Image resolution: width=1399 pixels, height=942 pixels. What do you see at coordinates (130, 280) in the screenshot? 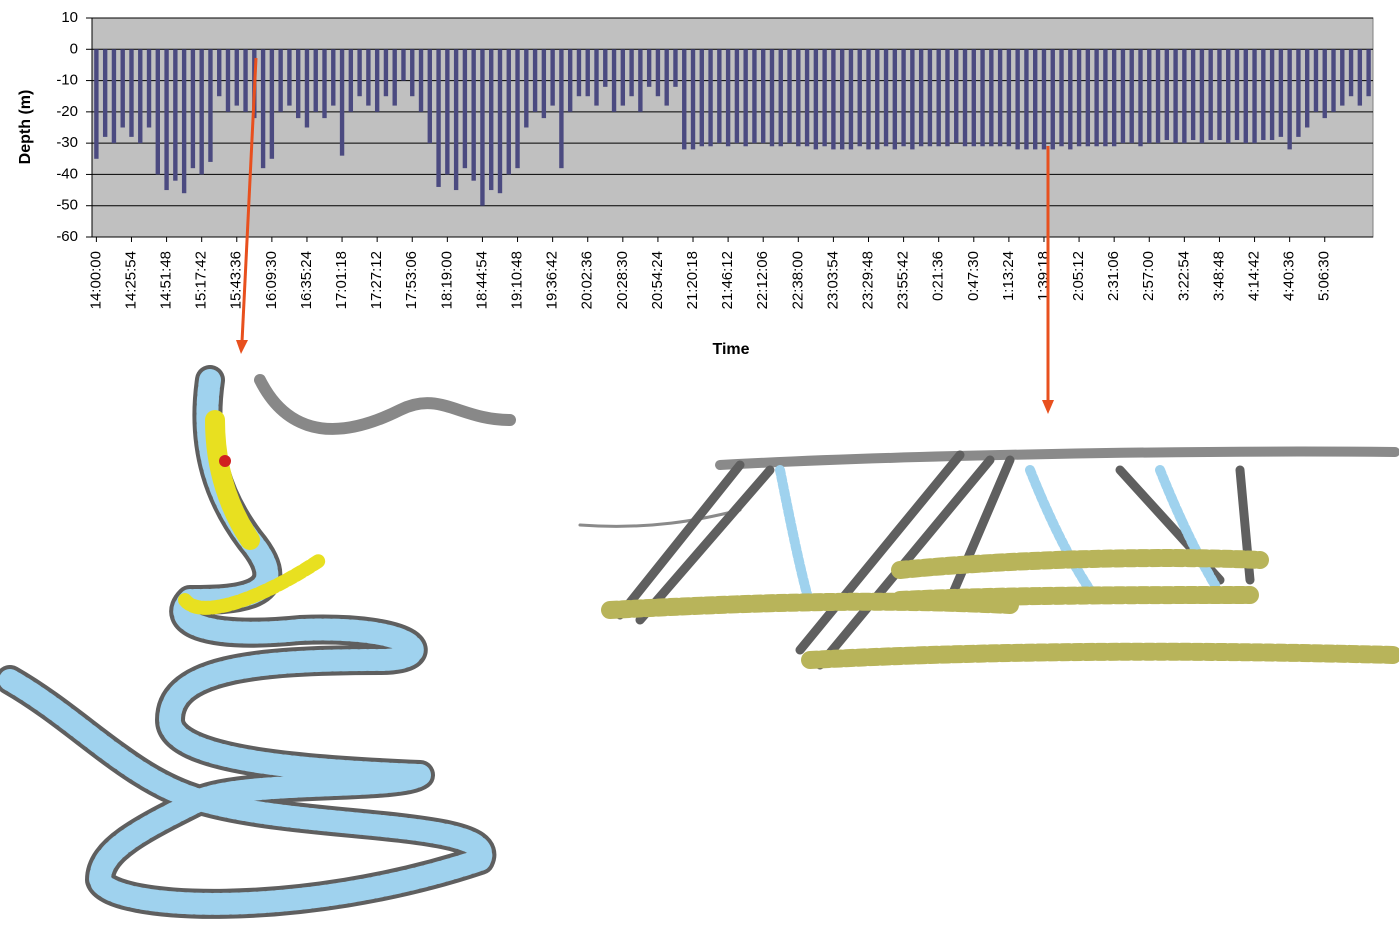
I see `x-tick-label: 14:25:54` at bounding box center [130, 280].